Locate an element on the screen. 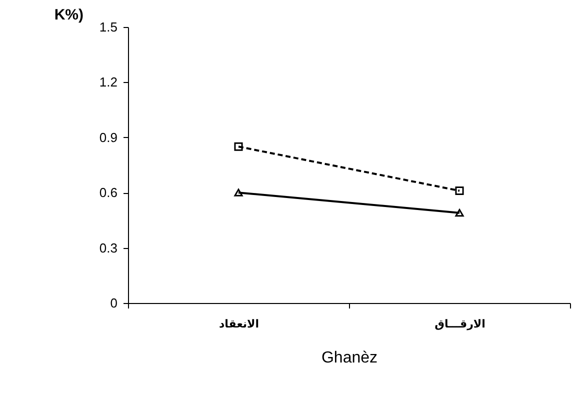  x-tick-label: الانعقاد is located at coordinates (239, 324).